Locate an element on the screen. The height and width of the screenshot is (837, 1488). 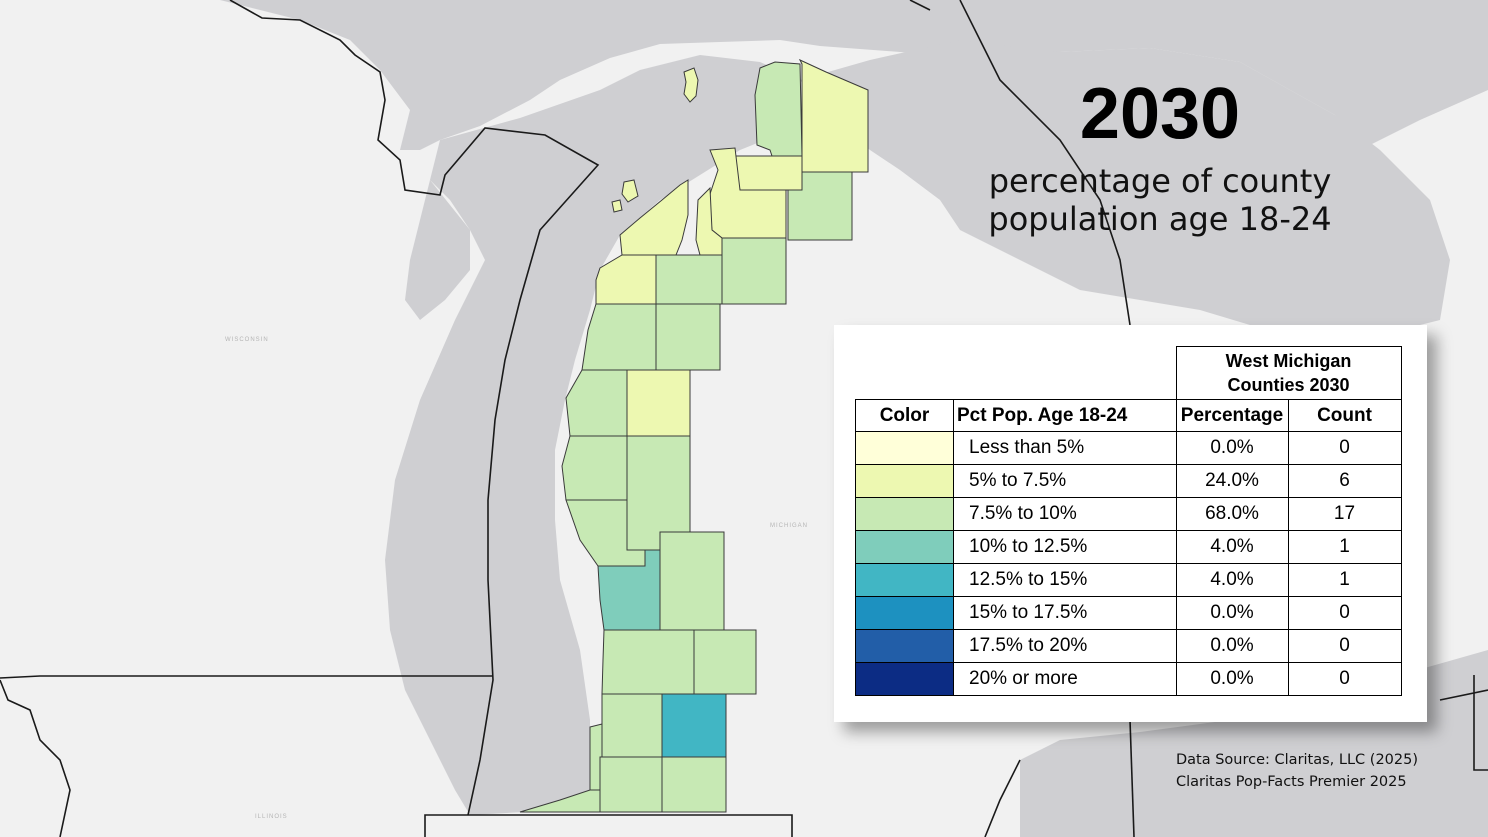
col-header-category: Pct Pop. Age 18-24 is located at coordinates (1065, 415).